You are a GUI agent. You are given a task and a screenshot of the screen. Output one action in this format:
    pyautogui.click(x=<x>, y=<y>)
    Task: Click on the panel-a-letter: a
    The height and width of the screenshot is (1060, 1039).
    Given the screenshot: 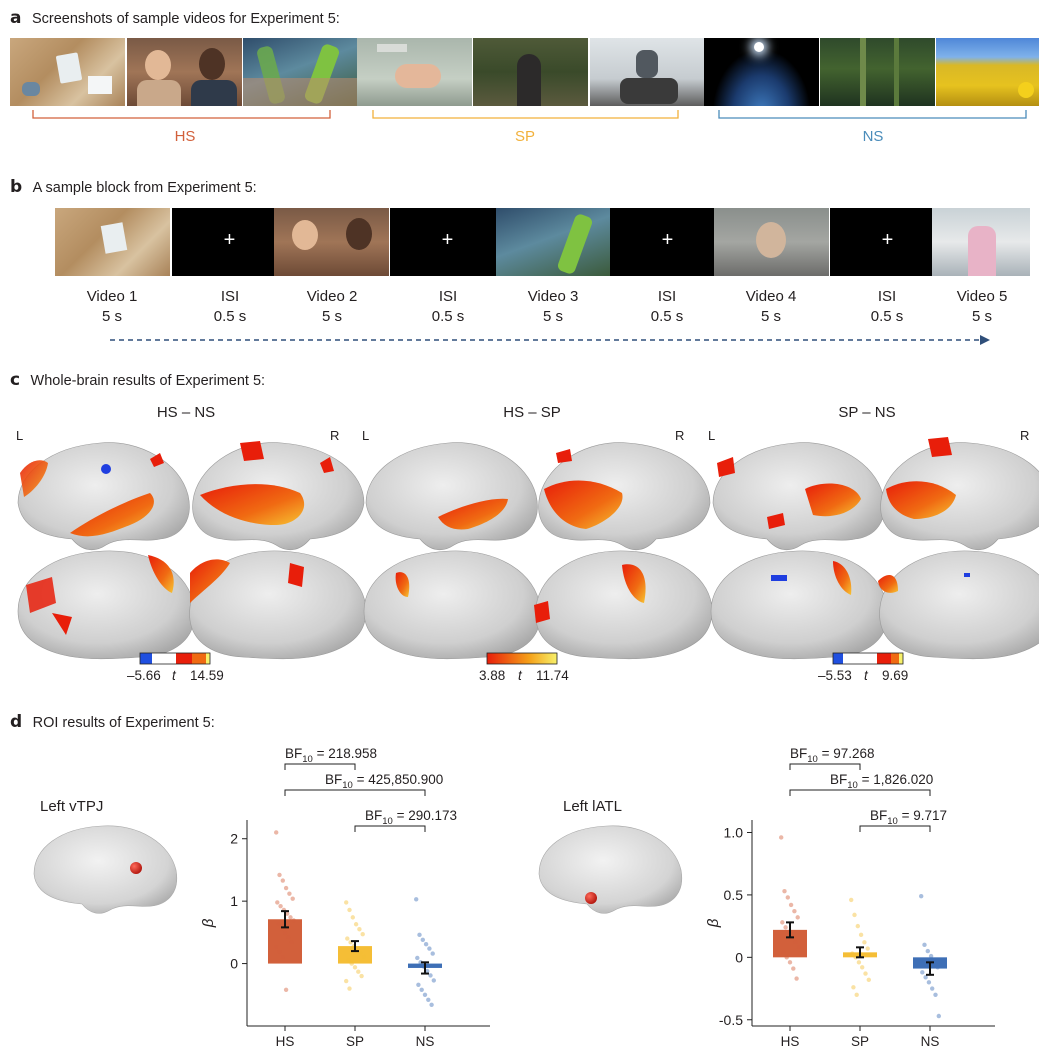 What is the action you would take?
    pyautogui.click(x=16, y=18)
    